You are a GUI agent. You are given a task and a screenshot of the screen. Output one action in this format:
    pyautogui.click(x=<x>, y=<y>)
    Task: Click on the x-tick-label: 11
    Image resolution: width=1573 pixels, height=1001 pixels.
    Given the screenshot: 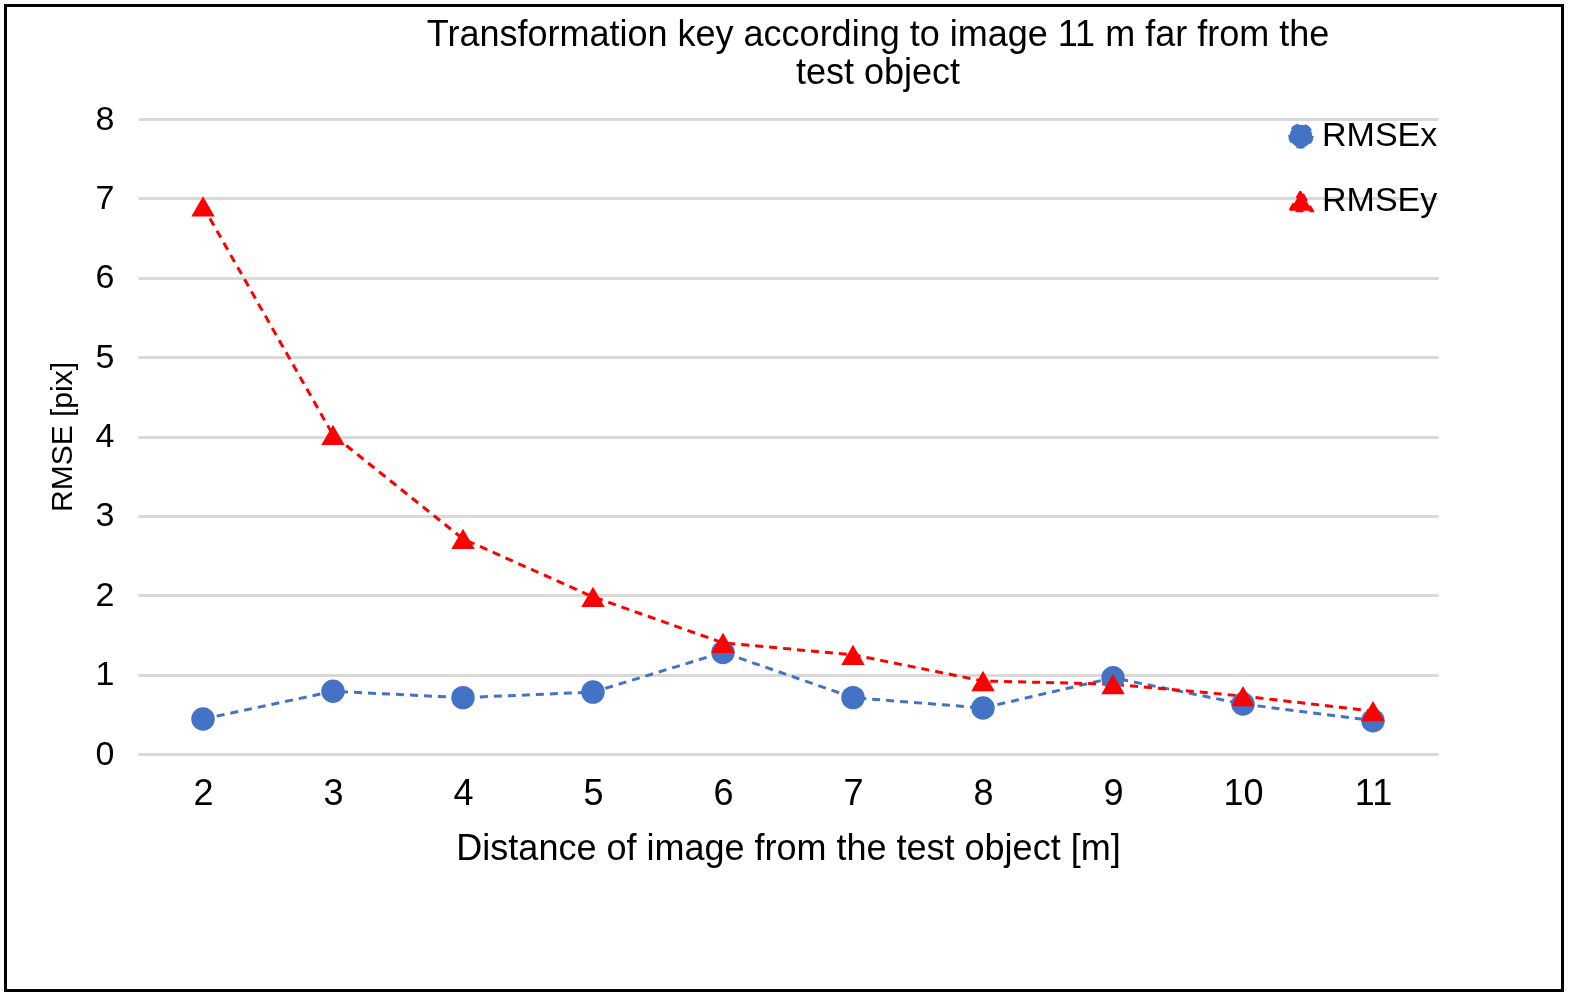 What is the action you would take?
    pyautogui.click(x=1373, y=792)
    